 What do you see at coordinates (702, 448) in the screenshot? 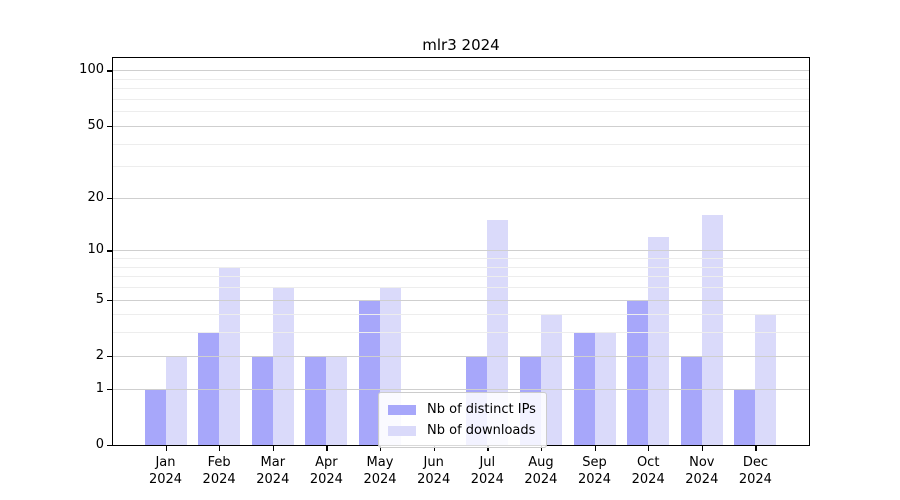
I see `x-tick-mark-nov` at bounding box center [702, 448].